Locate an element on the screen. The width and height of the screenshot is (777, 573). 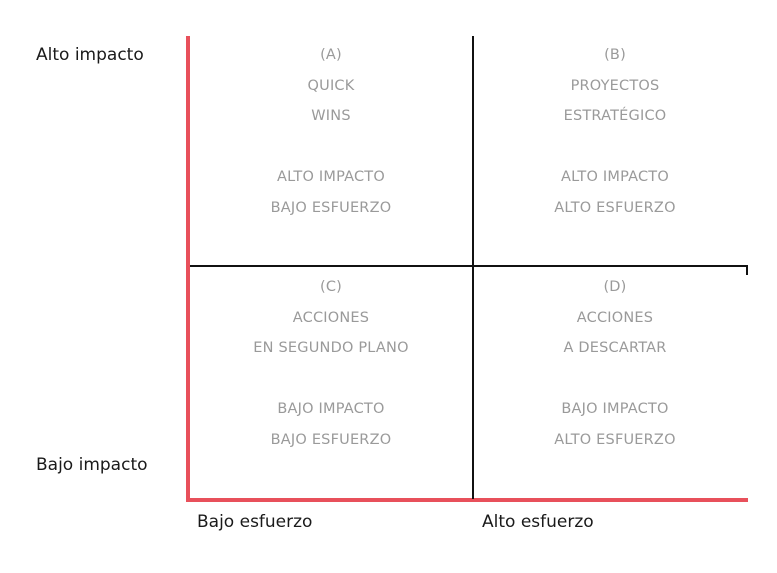
quadrant-name-line-2: WINS is located at coordinates (331, 116).